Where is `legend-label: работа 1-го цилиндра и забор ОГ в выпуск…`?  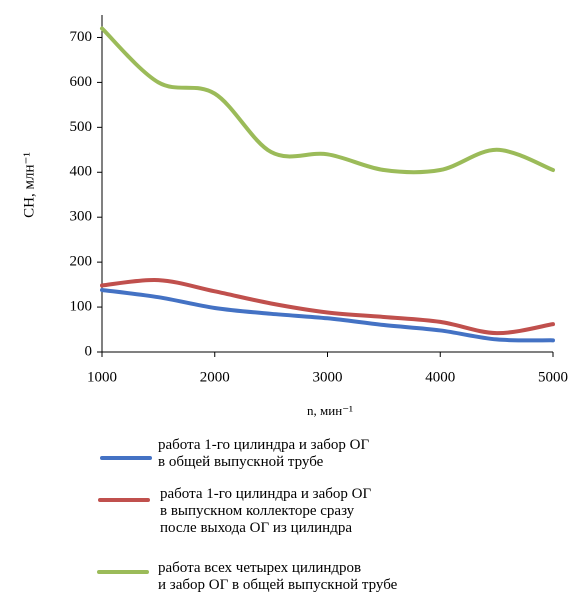
legend-label: работа 1-го цилиндра и забор ОГ в выпуск… is located at coordinates (266, 511).